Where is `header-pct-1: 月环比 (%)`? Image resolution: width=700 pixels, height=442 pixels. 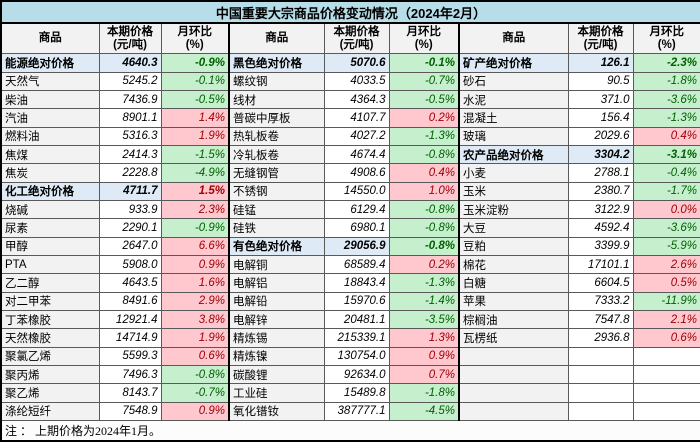 header-pct-1: 月环比 (%) is located at coordinates (195, 38).